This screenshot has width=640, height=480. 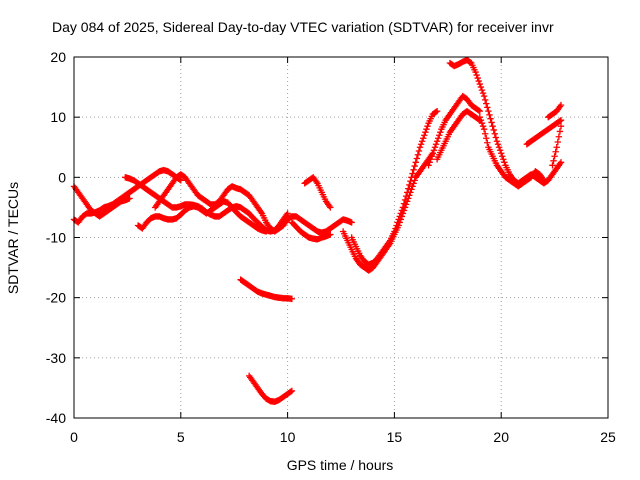 I want to click on series-arc-p, so click(x=512, y=151).